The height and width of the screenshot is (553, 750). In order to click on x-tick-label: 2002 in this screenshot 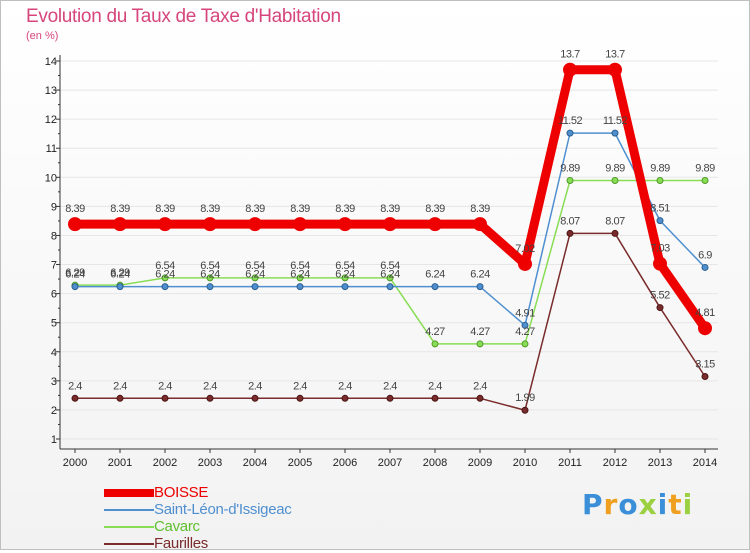, I will do `click(165, 463)`.